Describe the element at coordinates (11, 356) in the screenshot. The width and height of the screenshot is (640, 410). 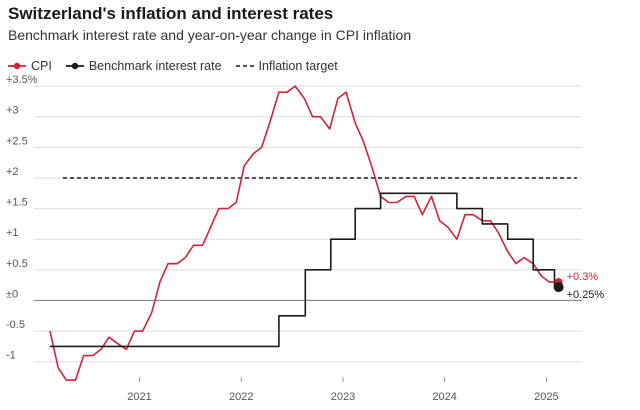
I see `y-tick-label: -1` at that location.